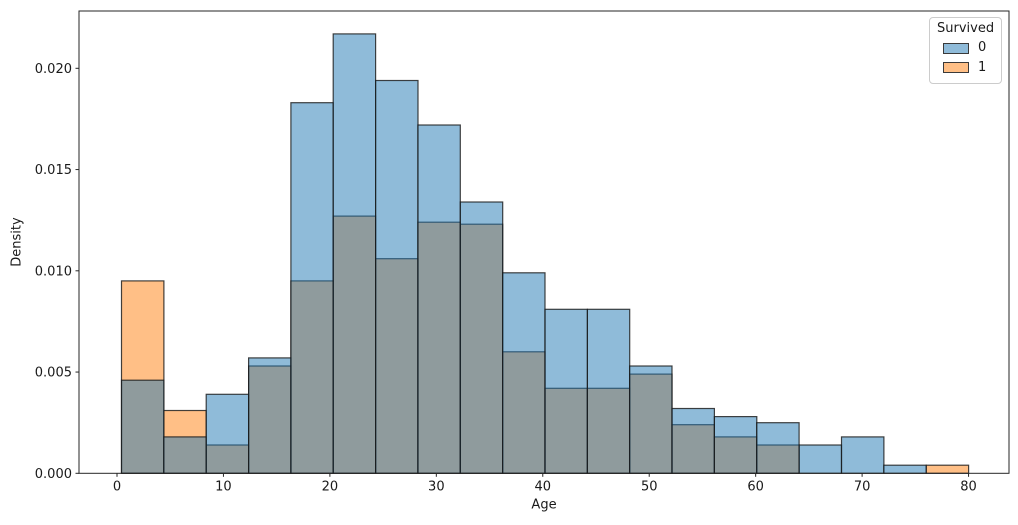  I want to click on y-tick-label: 0.005, so click(53, 373).